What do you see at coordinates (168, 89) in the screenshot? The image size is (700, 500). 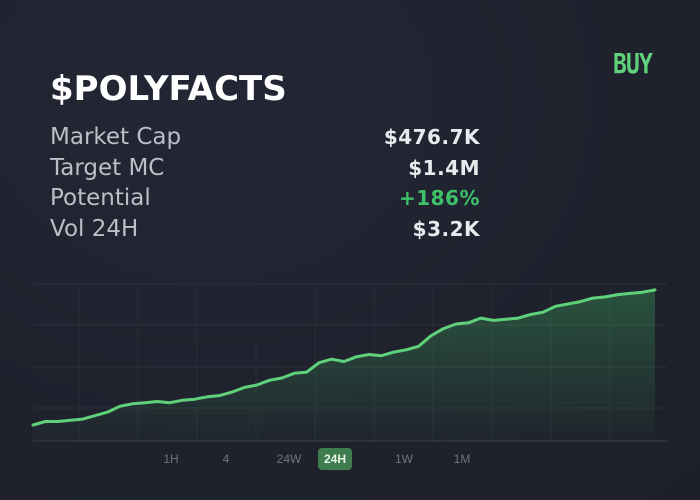 I see `token-title: $POLYFACTS` at bounding box center [168, 89].